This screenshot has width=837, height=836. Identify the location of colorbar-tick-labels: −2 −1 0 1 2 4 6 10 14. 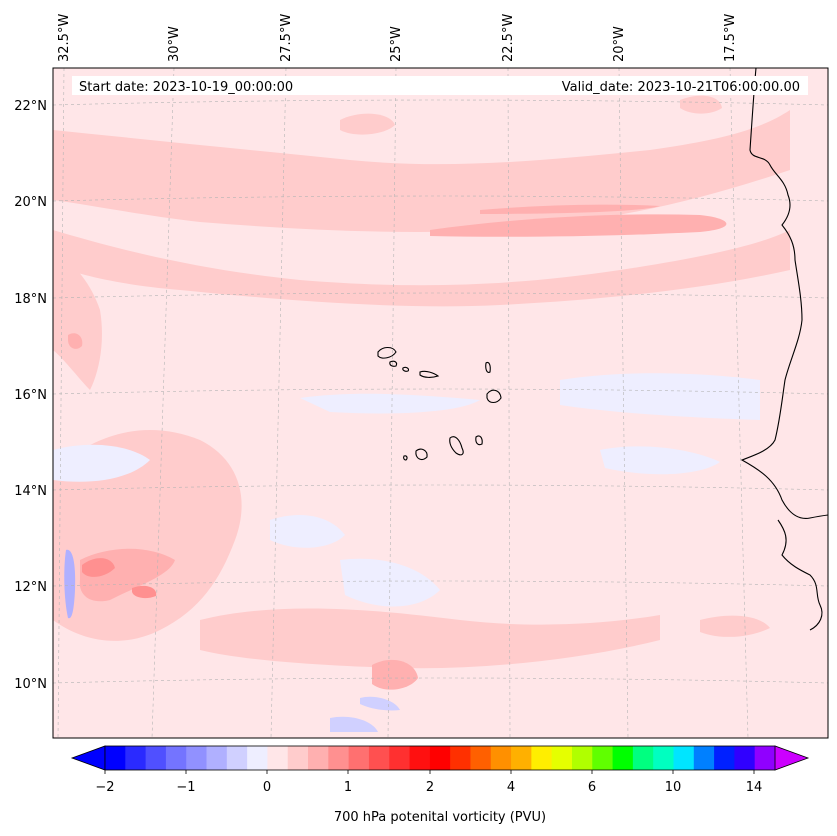
(428, 787).